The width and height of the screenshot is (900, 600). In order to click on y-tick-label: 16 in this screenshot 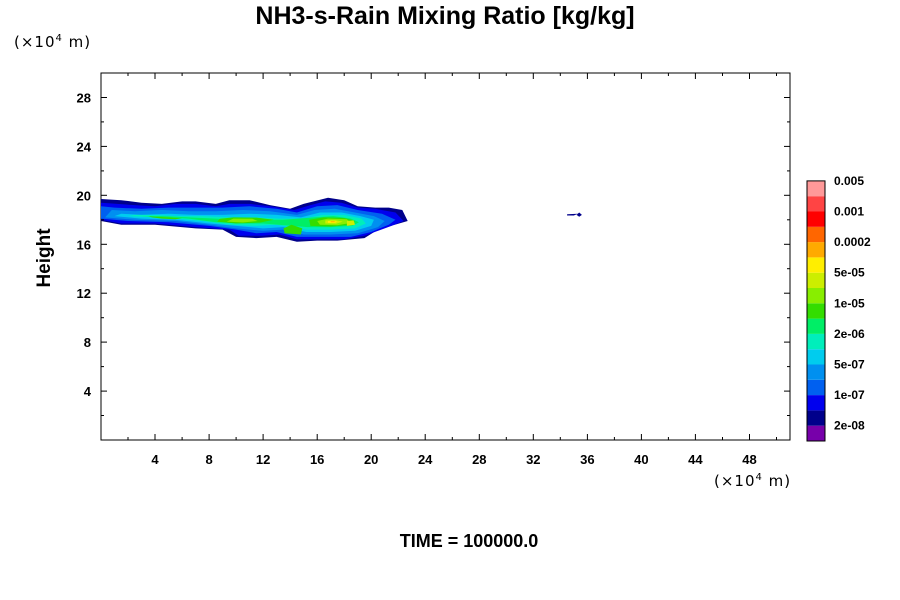, I will do `click(84, 244)`.